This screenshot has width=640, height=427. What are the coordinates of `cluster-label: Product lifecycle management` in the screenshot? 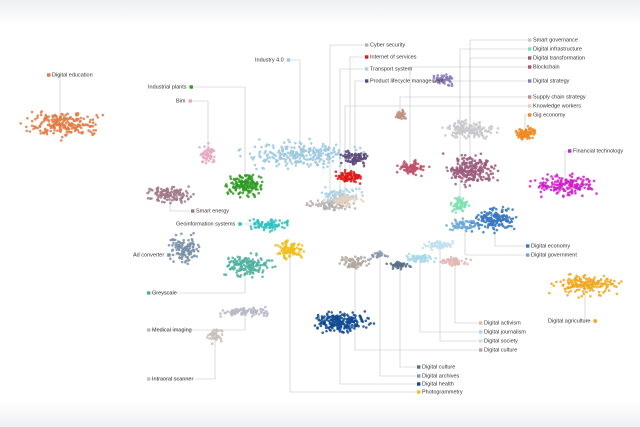 It's located at (407, 81).